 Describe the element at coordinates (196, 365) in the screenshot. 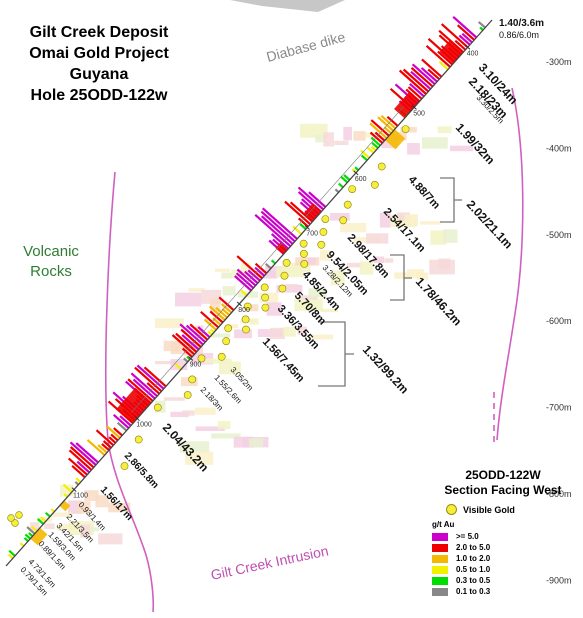

I see `depth-mark-label: 900` at that location.